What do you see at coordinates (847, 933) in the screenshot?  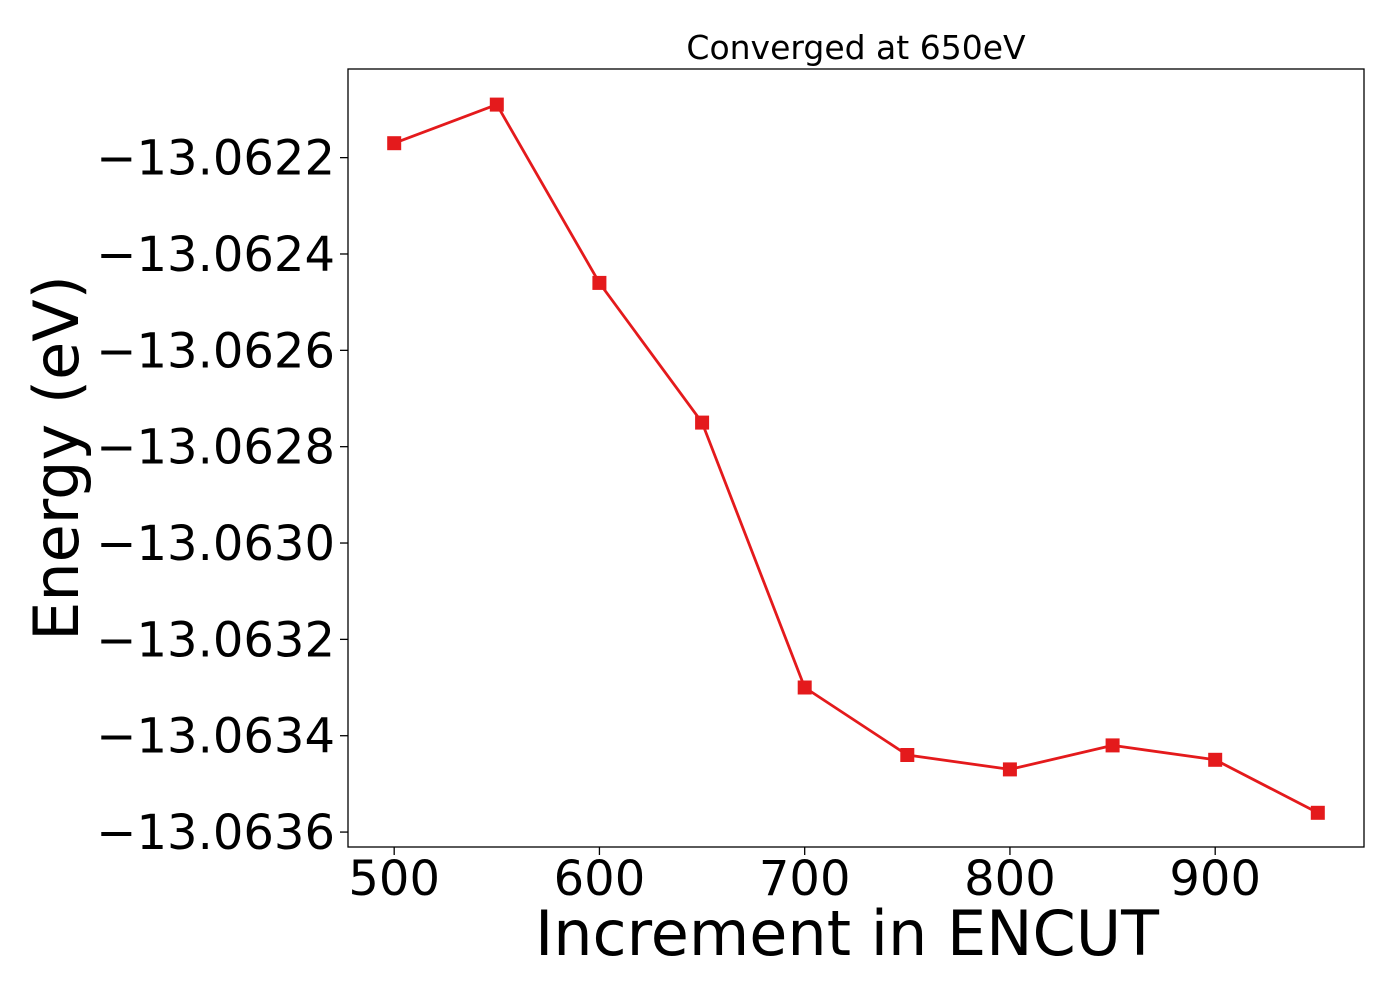 I see `x-axis-label: Increment in ENCUT` at bounding box center [847, 933].